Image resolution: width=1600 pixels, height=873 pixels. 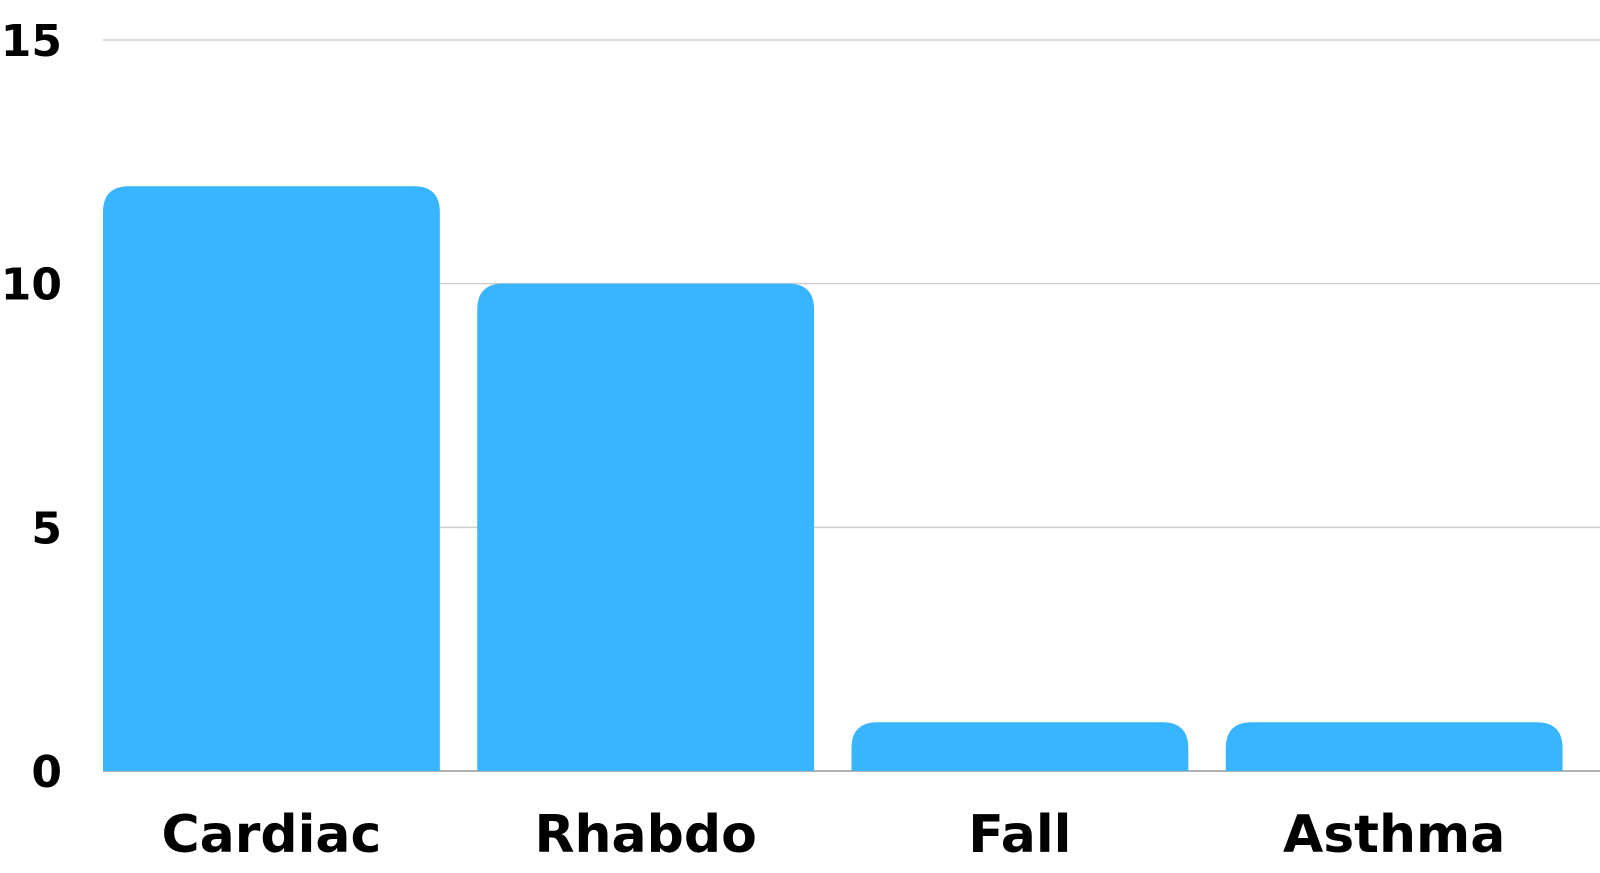 What do you see at coordinates (1394, 746) in the screenshot?
I see `bar-asthma` at bounding box center [1394, 746].